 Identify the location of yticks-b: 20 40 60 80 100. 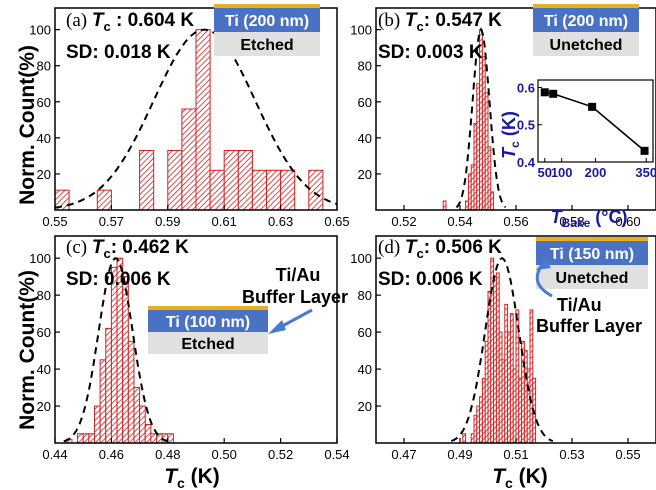
(365, 102).